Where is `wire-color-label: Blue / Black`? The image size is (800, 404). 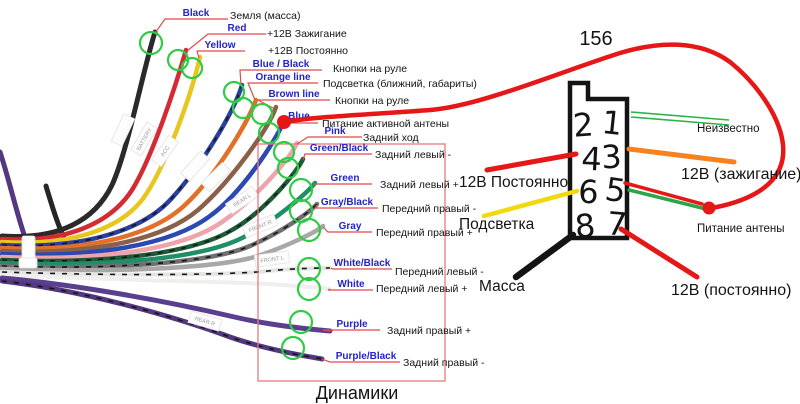 wire-color-label: Blue / Black is located at coordinates (281, 64).